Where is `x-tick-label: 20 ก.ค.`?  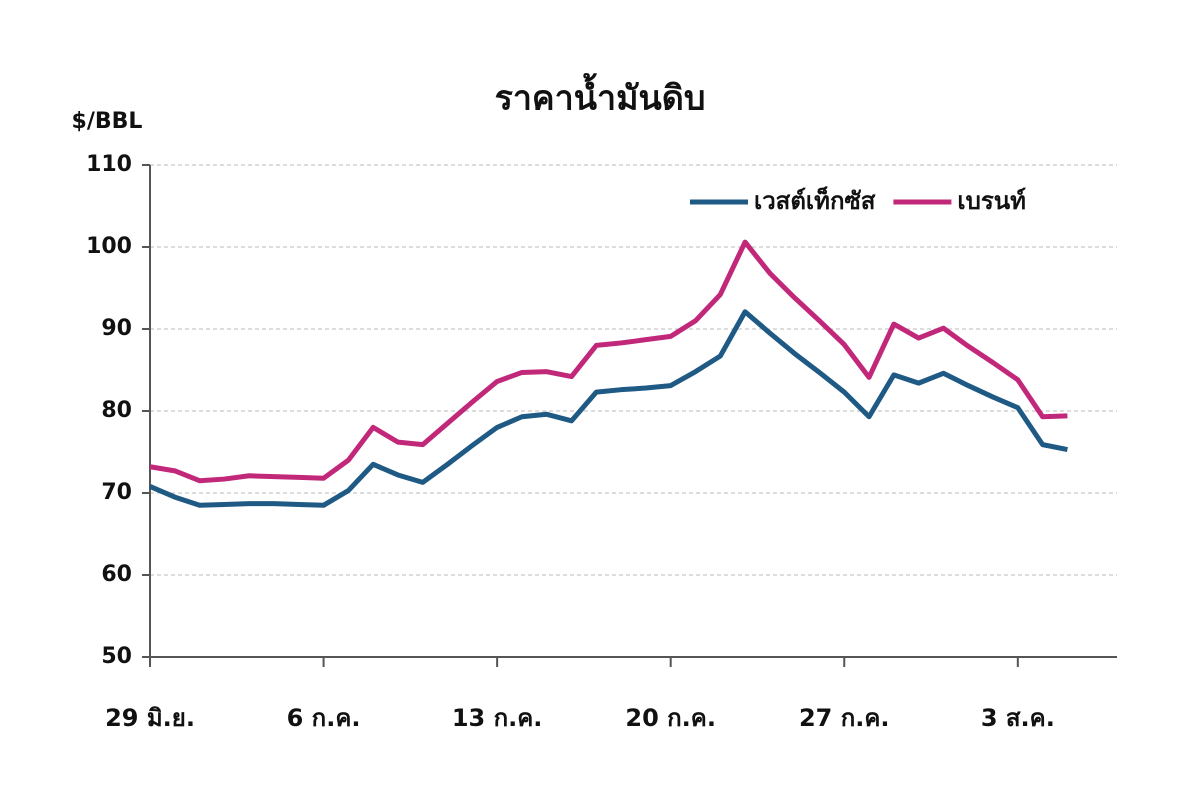 x-tick-label: 20 ก.ค. is located at coordinates (670, 718).